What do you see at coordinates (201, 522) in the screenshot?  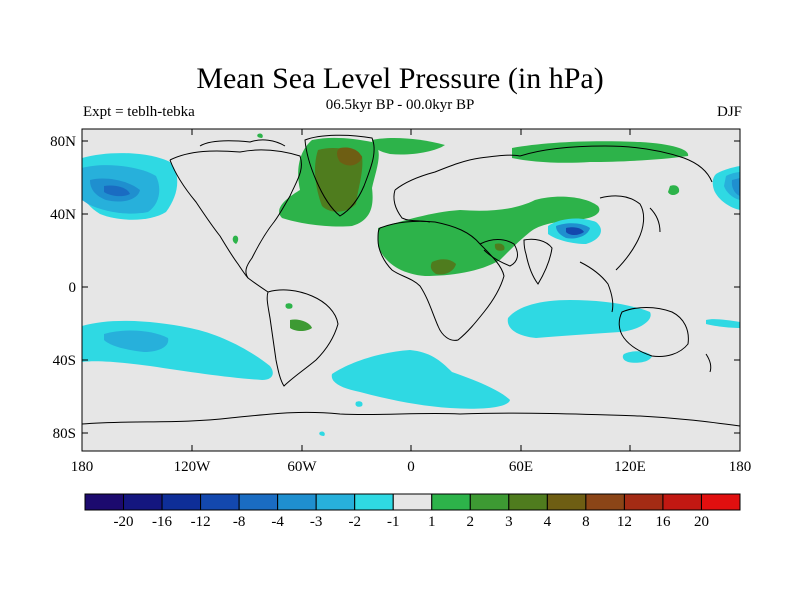 I see `colorbar-label: -12` at bounding box center [201, 522].